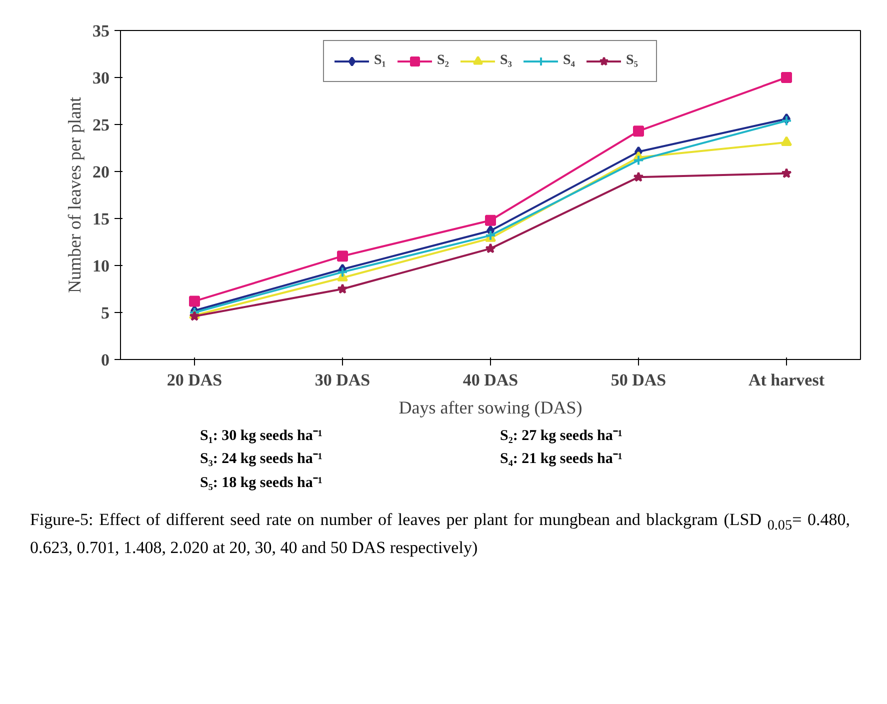 This screenshot has height=704, width=887. Describe the element at coordinates (443, 61) in the screenshot. I see `legend-label: S₂` at that location.